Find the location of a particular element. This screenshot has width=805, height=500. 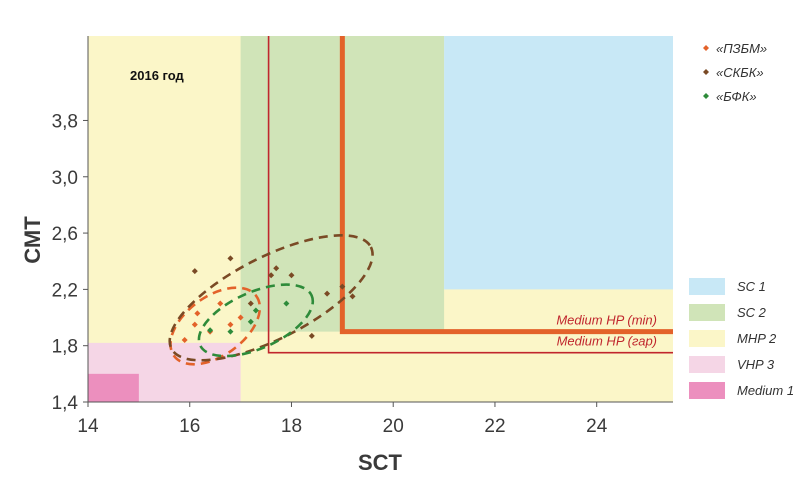

legend-label-mhp-2: MHP 2 is located at coordinates (757, 338).